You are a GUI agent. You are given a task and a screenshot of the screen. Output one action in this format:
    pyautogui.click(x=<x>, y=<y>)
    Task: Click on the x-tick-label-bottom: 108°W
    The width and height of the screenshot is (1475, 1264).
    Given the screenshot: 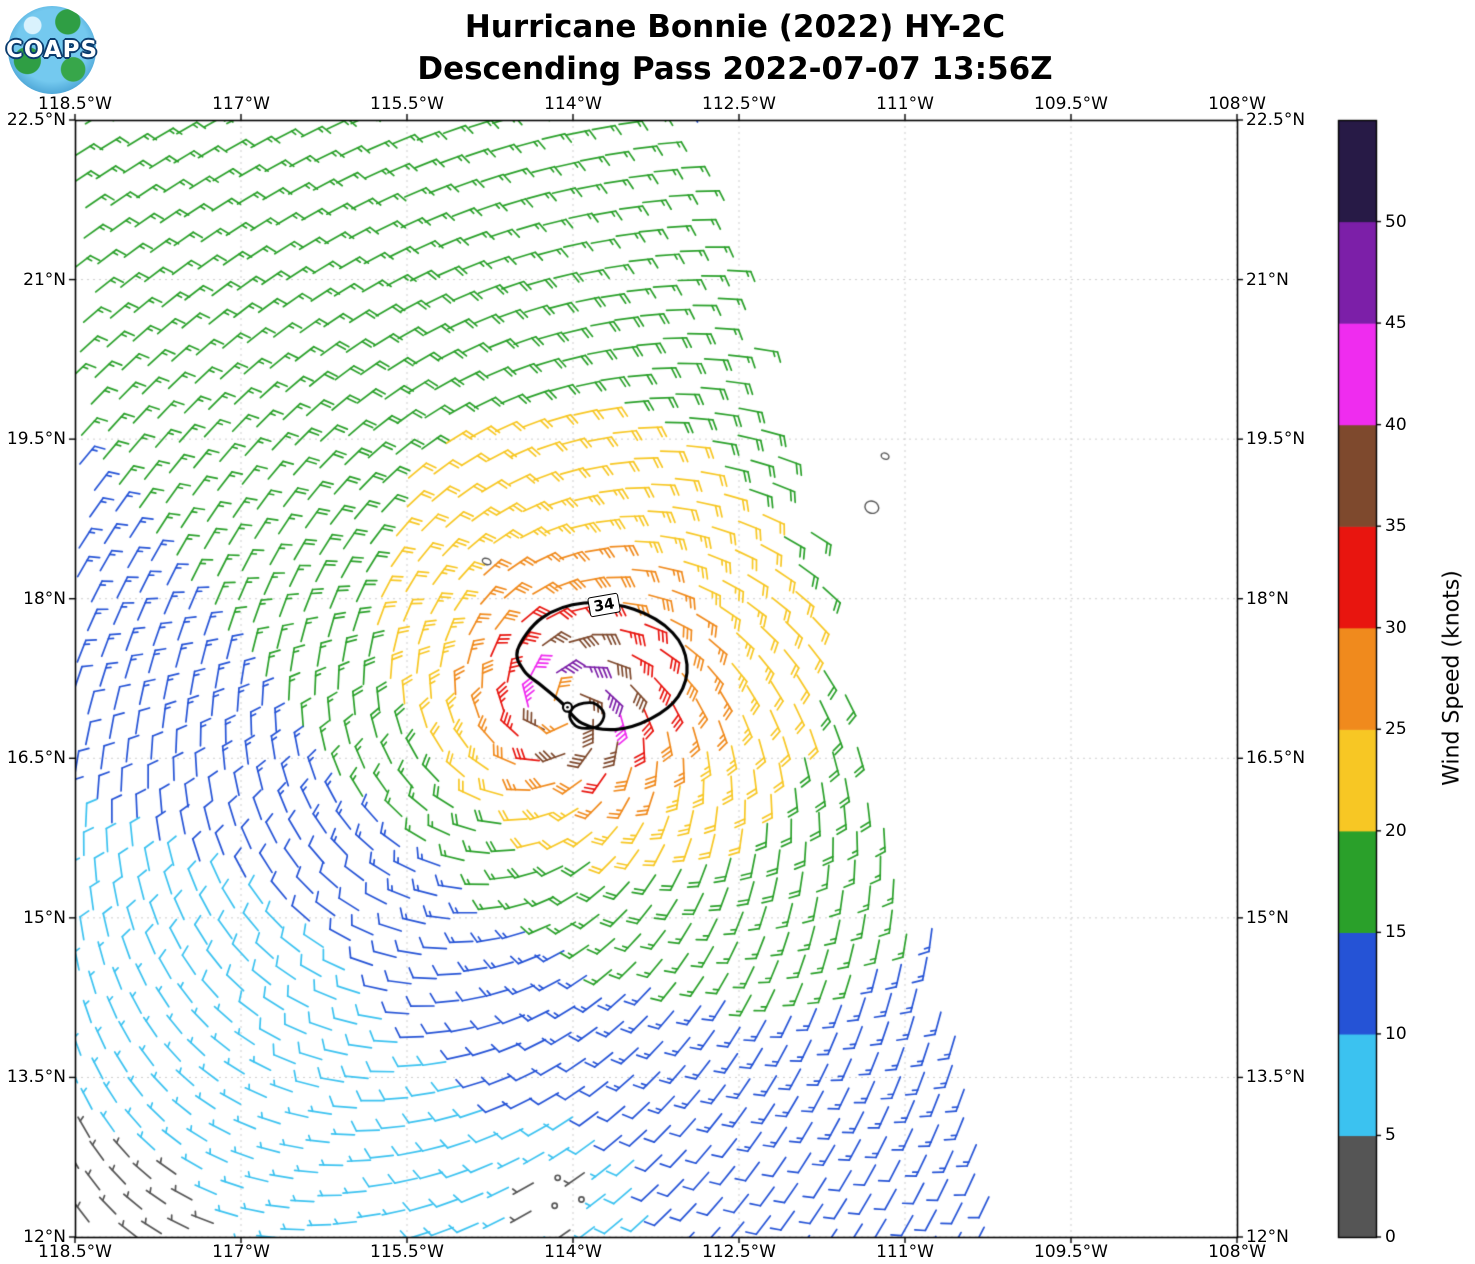 What is the action you would take?
    pyautogui.click(x=1237, y=1252)
    